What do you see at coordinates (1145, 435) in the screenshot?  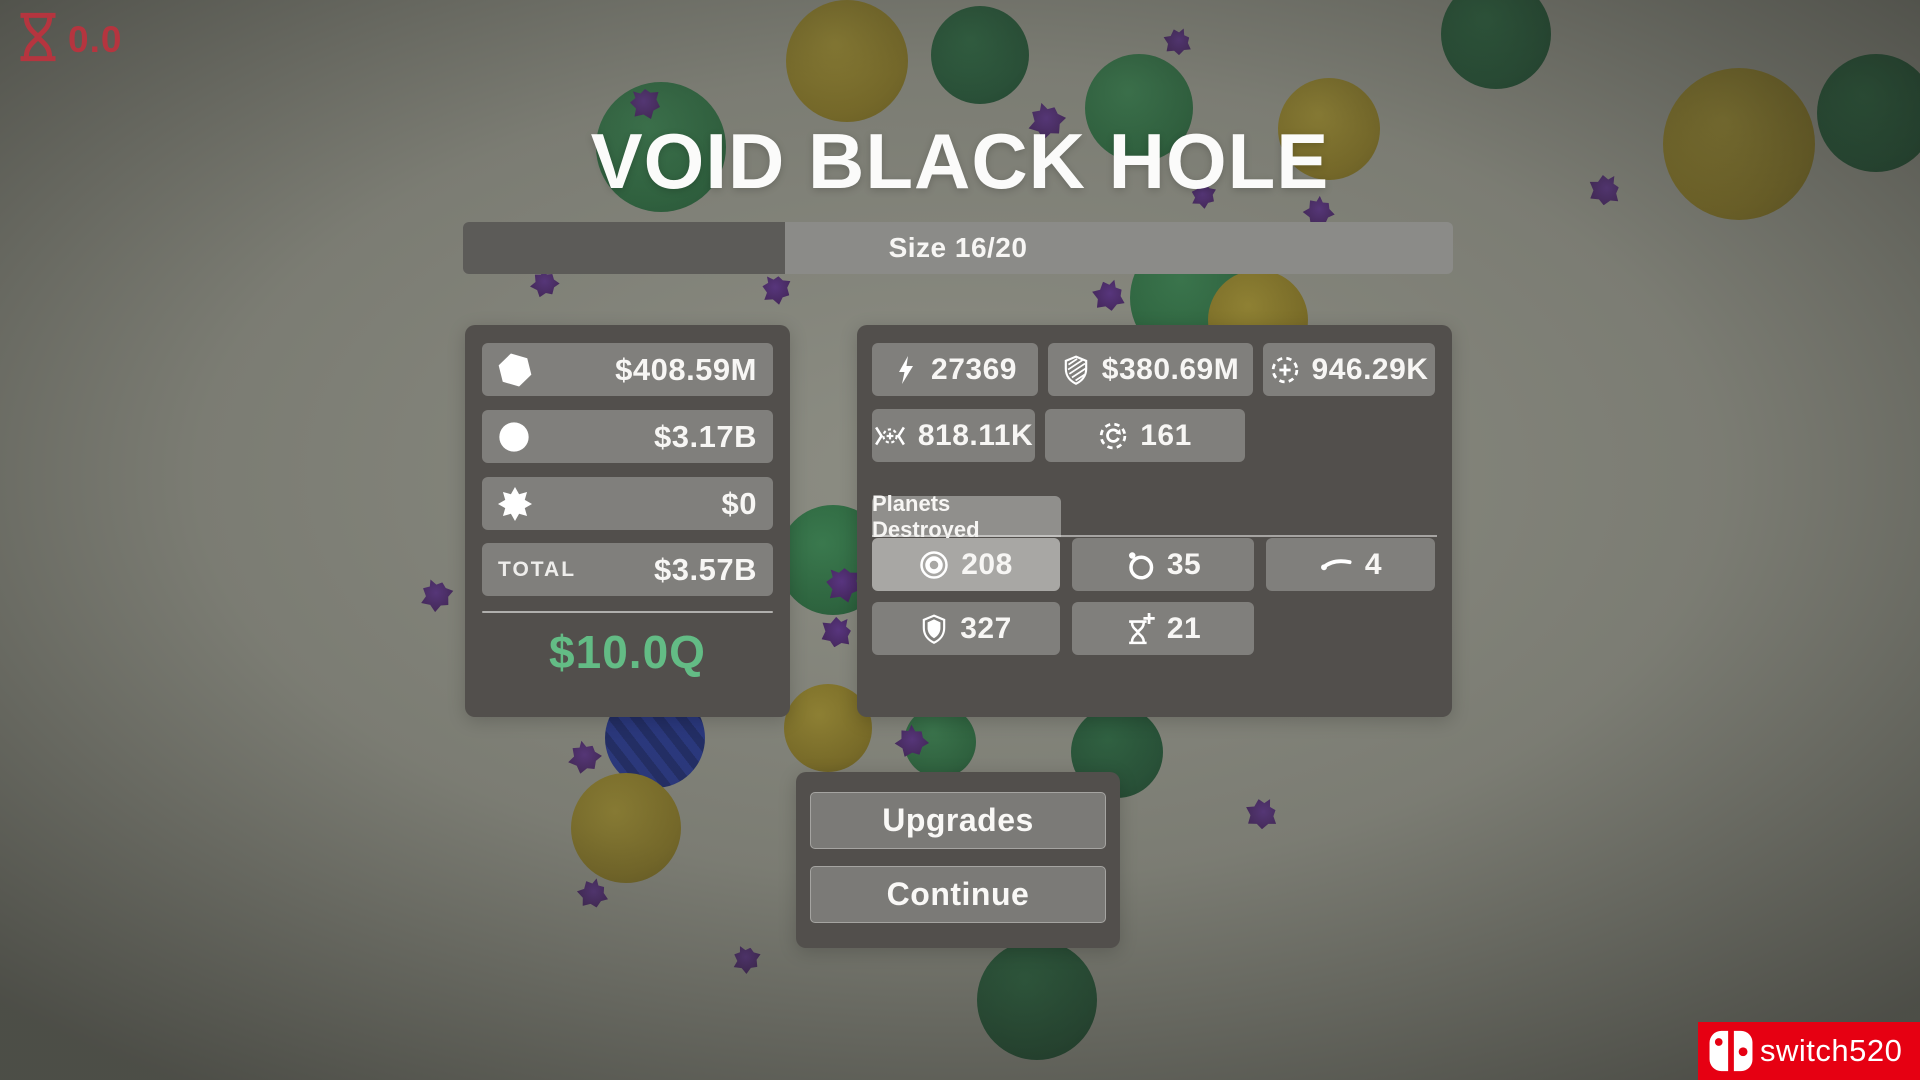 I see `stat-chip-rotations: 161` at bounding box center [1145, 435].